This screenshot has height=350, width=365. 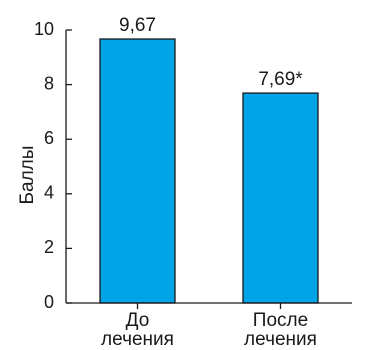 What do you see at coordinates (280, 79) in the screenshot?
I see `data-label: 7,69*` at bounding box center [280, 79].